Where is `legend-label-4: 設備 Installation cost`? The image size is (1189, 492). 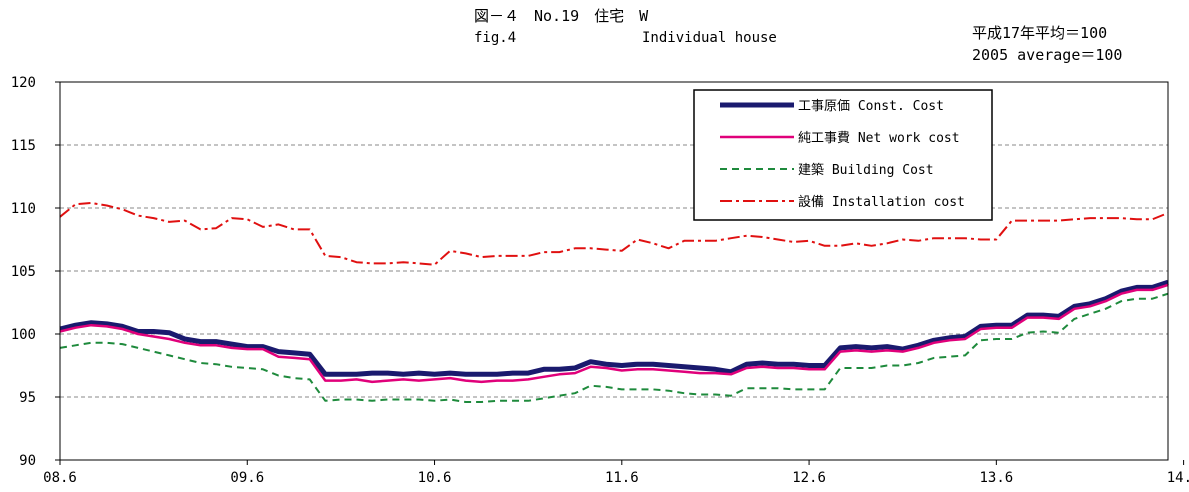 legend-label-4: 設備 Installation cost is located at coordinates (881, 202).